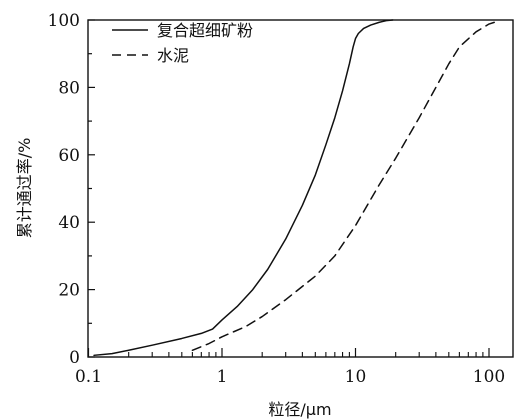 The height and width of the screenshot is (420, 519). What do you see at coordinates (88, 377) in the screenshot?
I see `x-tick-label: 0.1` at bounding box center [88, 377].